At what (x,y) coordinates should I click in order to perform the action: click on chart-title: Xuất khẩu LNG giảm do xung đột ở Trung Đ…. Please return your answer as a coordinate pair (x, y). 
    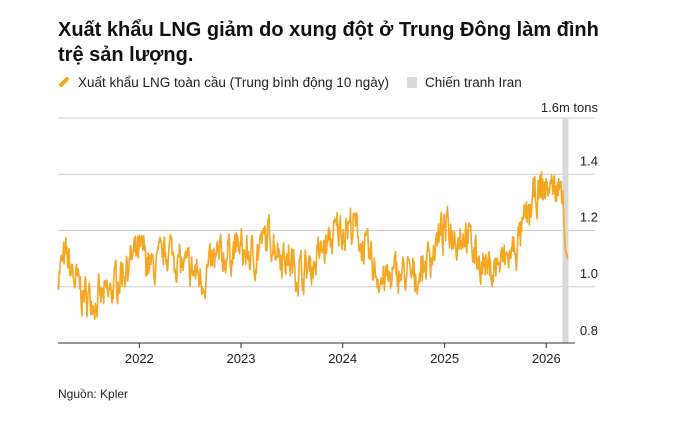
    Looking at the image, I should click on (328, 42).